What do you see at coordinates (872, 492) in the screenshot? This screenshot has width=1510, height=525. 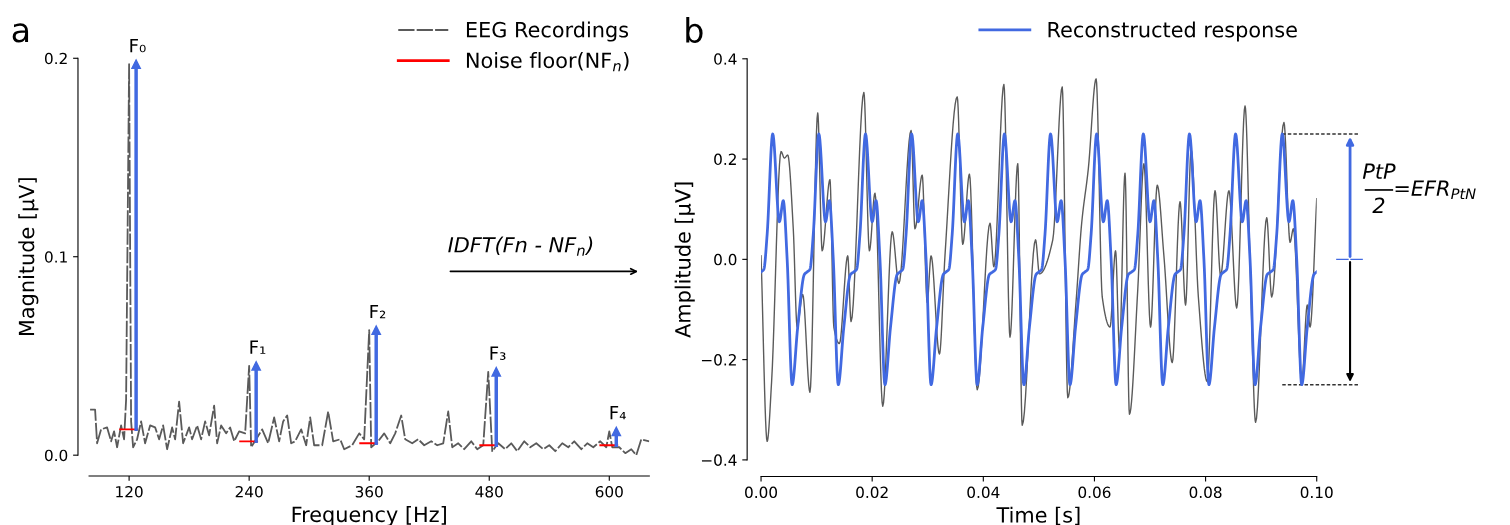 I see `x-tick-label: 0.02` at bounding box center [872, 492].